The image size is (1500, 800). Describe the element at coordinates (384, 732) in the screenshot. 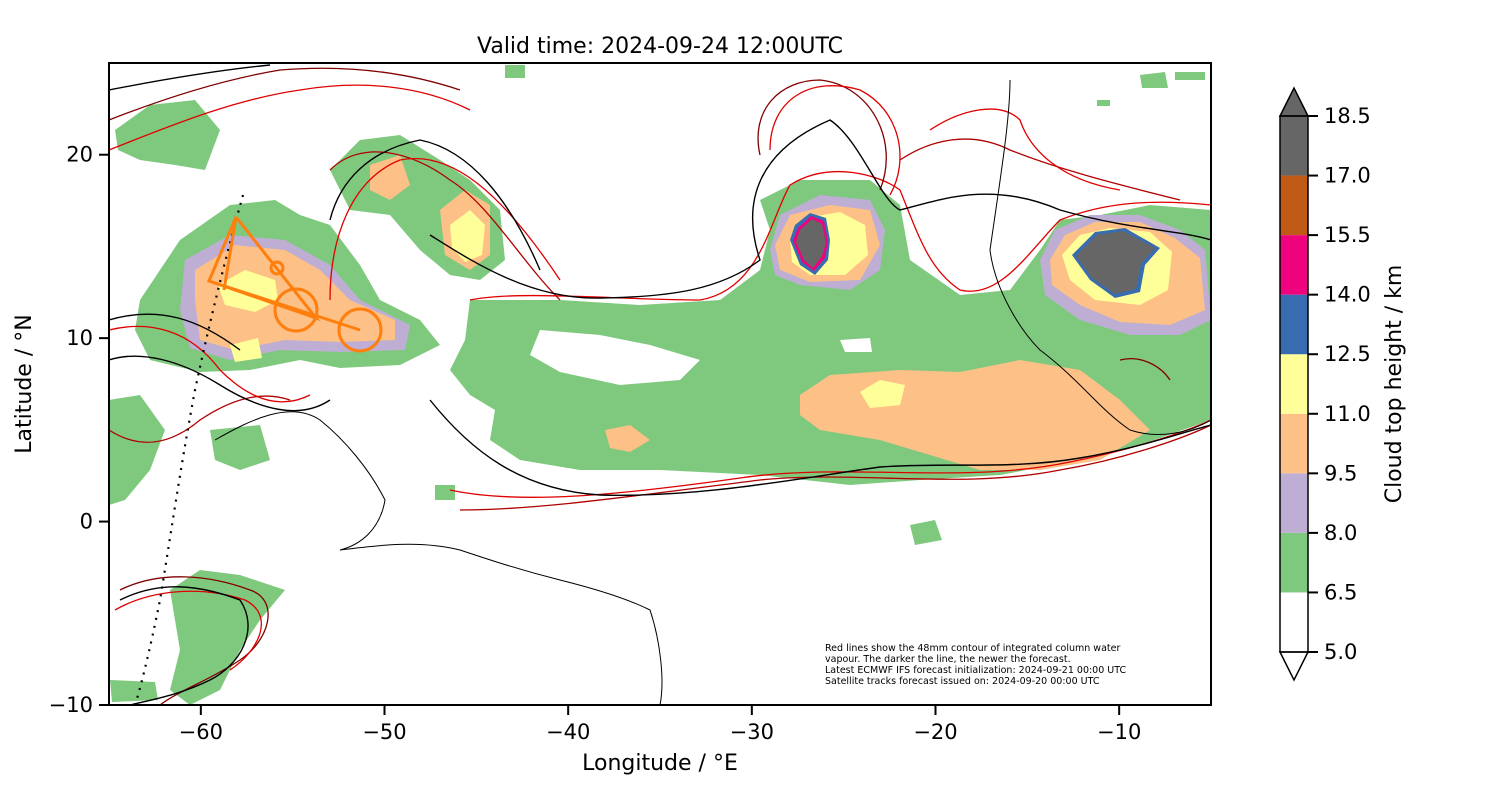

I see `x-tick-label: −50` at that location.